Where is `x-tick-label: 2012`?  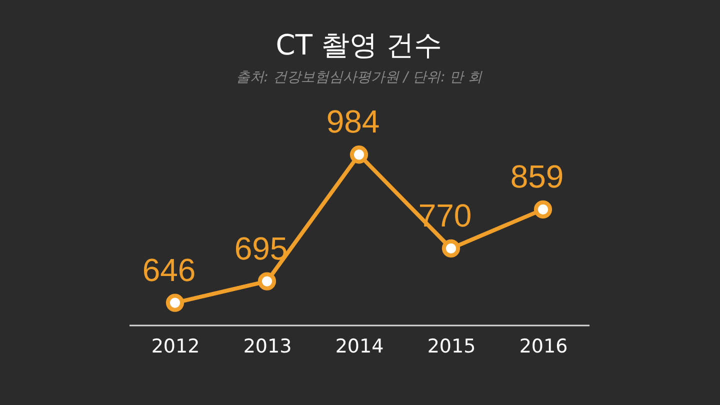
x-tick-label: 2012 is located at coordinates (175, 347).